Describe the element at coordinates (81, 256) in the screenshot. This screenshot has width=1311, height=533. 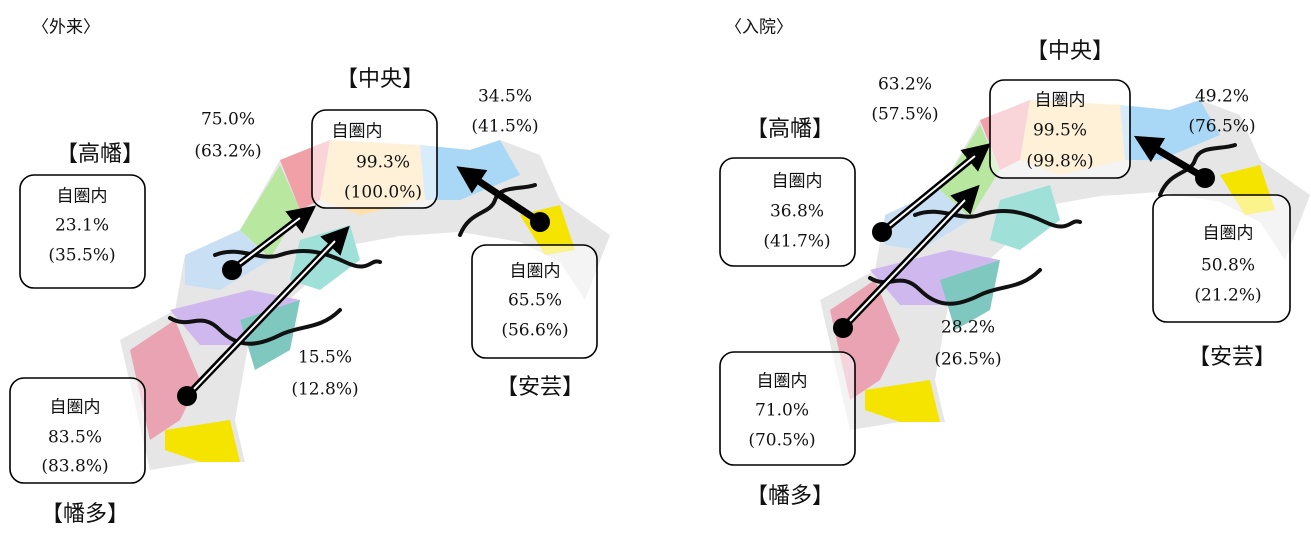
I see `box-line: (35.5%)` at that location.